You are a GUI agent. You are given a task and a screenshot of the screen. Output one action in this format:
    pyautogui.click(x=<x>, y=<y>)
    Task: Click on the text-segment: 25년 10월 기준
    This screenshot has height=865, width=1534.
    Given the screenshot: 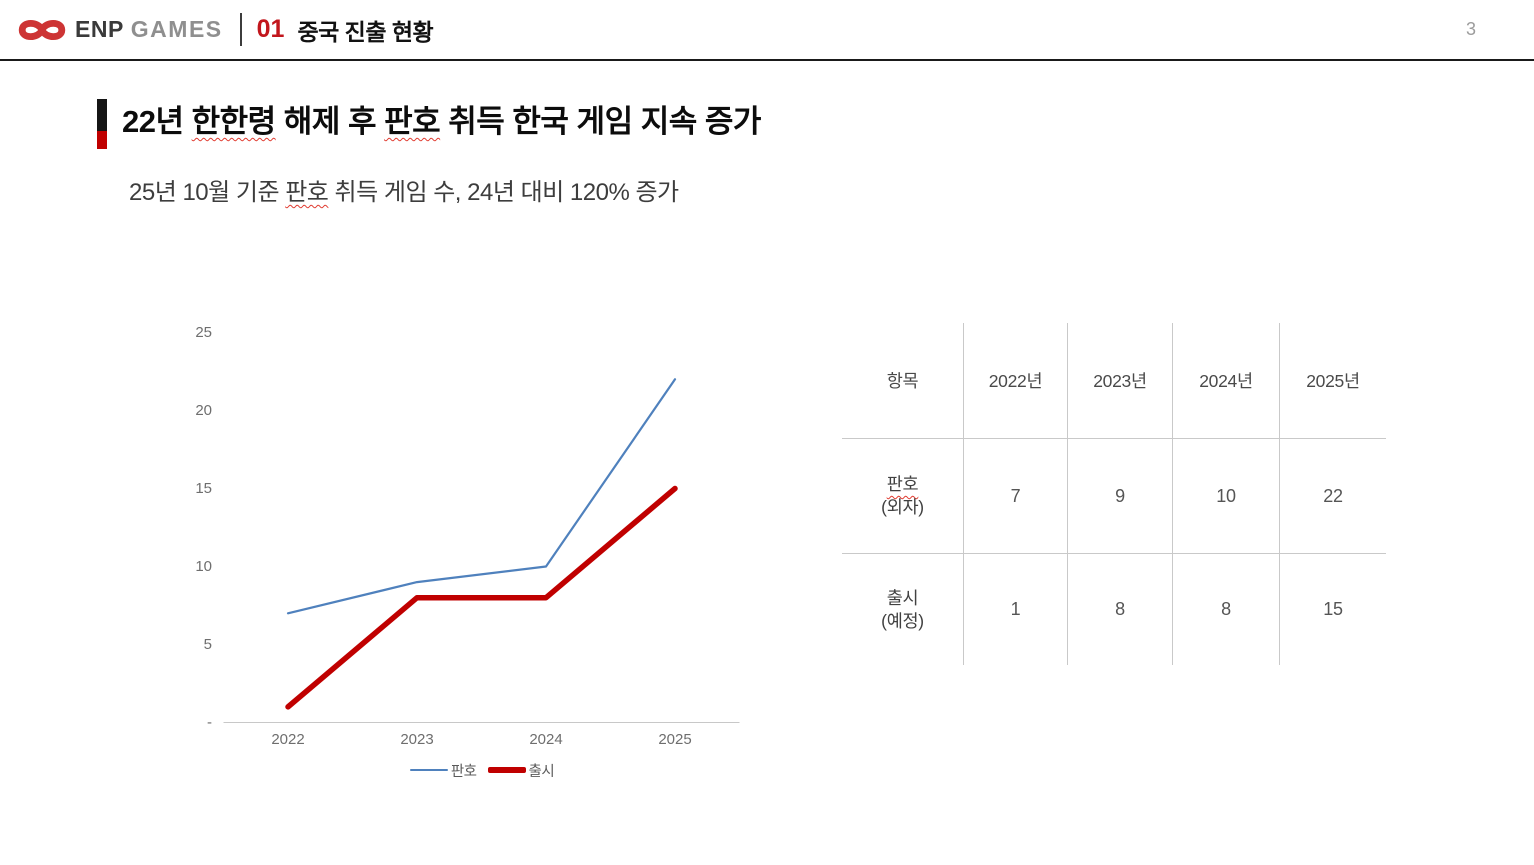 What is the action you would take?
    pyautogui.click(x=207, y=192)
    